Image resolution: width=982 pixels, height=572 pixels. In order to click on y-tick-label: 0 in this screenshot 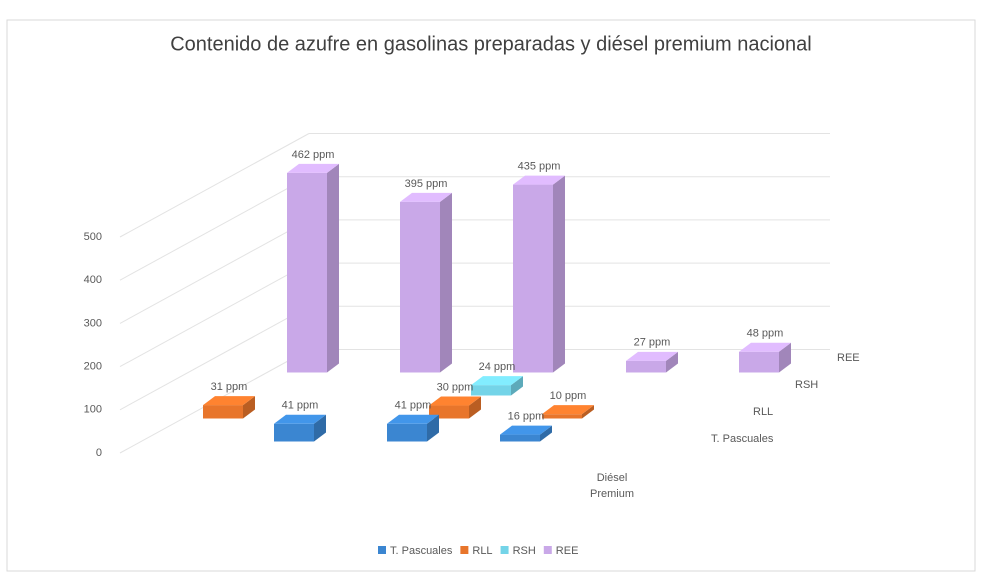, I will do `click(99, 453)`.